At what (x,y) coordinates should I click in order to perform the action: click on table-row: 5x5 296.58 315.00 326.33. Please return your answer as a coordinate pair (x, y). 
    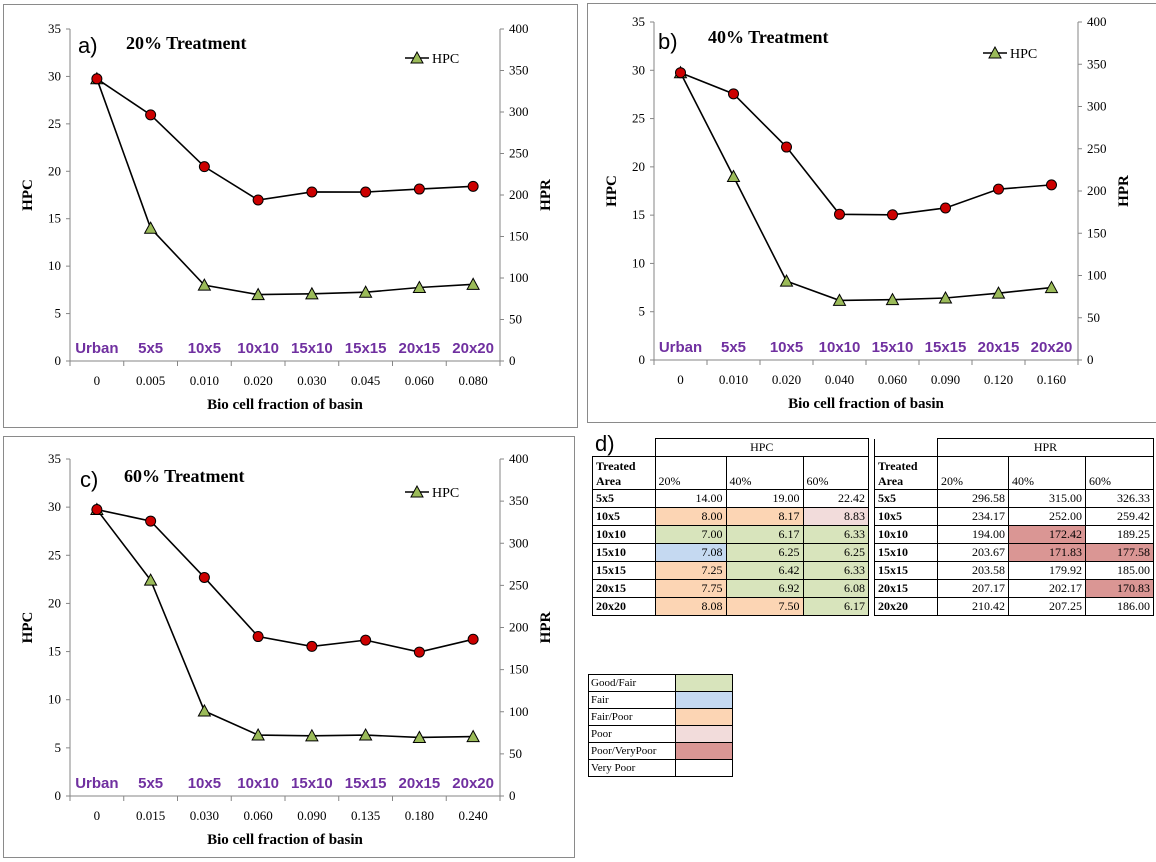
    Looking at the image, I should click on (1014, 498).